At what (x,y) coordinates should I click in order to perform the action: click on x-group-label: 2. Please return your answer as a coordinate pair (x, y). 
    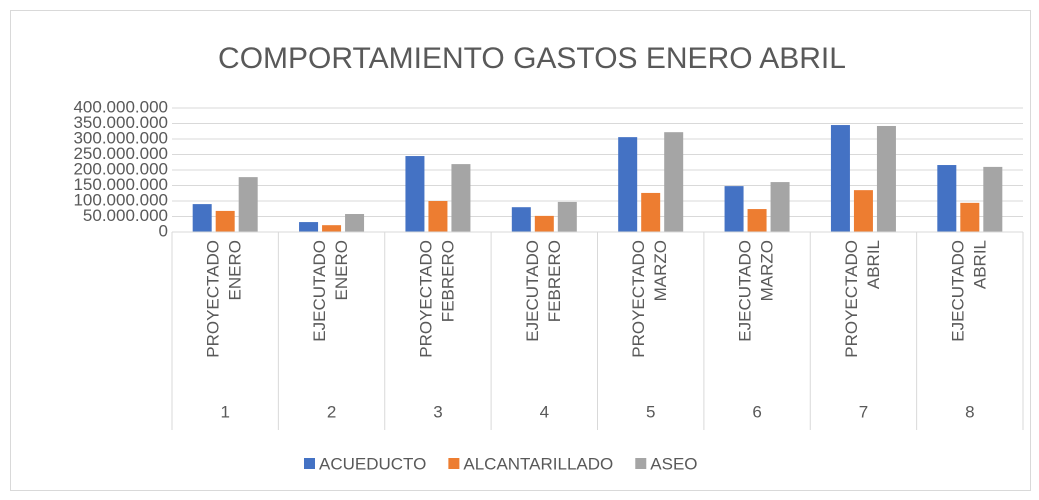
    Looking at the image, I should click on (331, 411).